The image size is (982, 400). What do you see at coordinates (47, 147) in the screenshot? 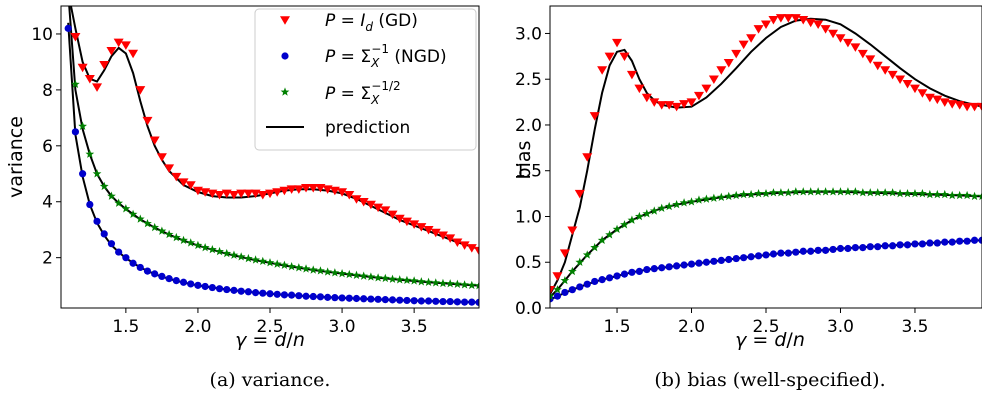
I see `y-tick-label: 6` at bounding box center [47, 147].